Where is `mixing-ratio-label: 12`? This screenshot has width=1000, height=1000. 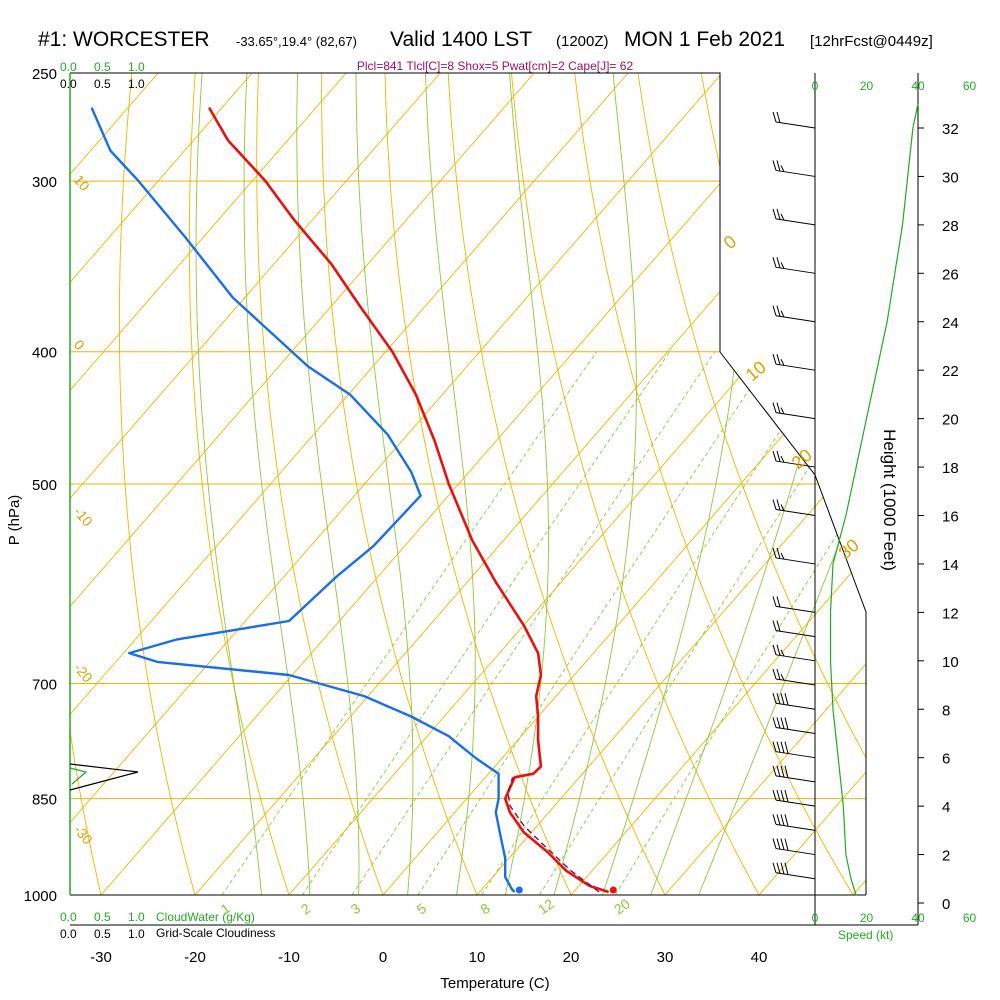
mixing-ratio-label: 12 is located at coordinates (546, 906).